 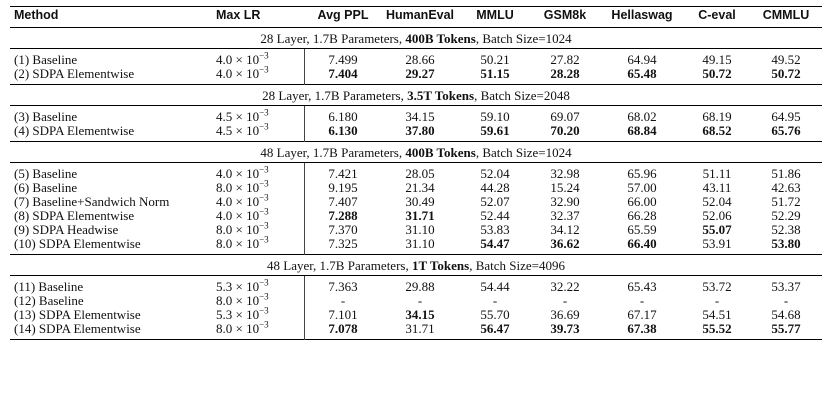 I want to click on method-cell: (13) SDPA Elementwise, so click(x=77, y=314).